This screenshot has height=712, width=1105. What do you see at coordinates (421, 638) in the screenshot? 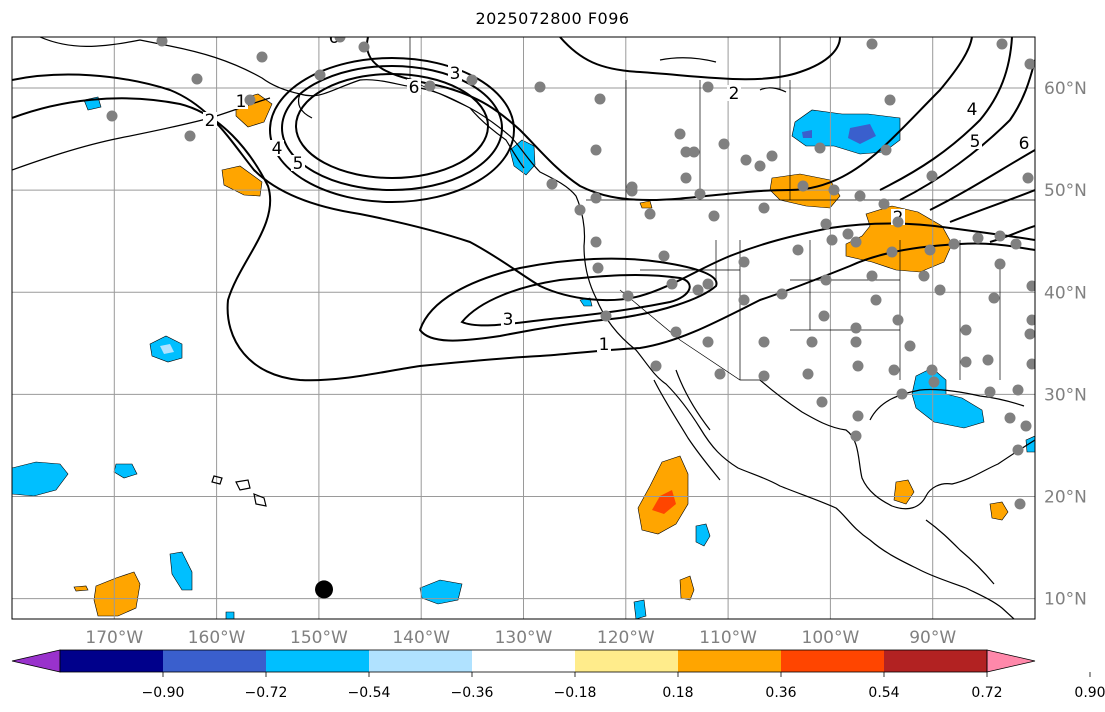
I see `longitude-tick-label: 140°W` at bounding box center [421, 638].